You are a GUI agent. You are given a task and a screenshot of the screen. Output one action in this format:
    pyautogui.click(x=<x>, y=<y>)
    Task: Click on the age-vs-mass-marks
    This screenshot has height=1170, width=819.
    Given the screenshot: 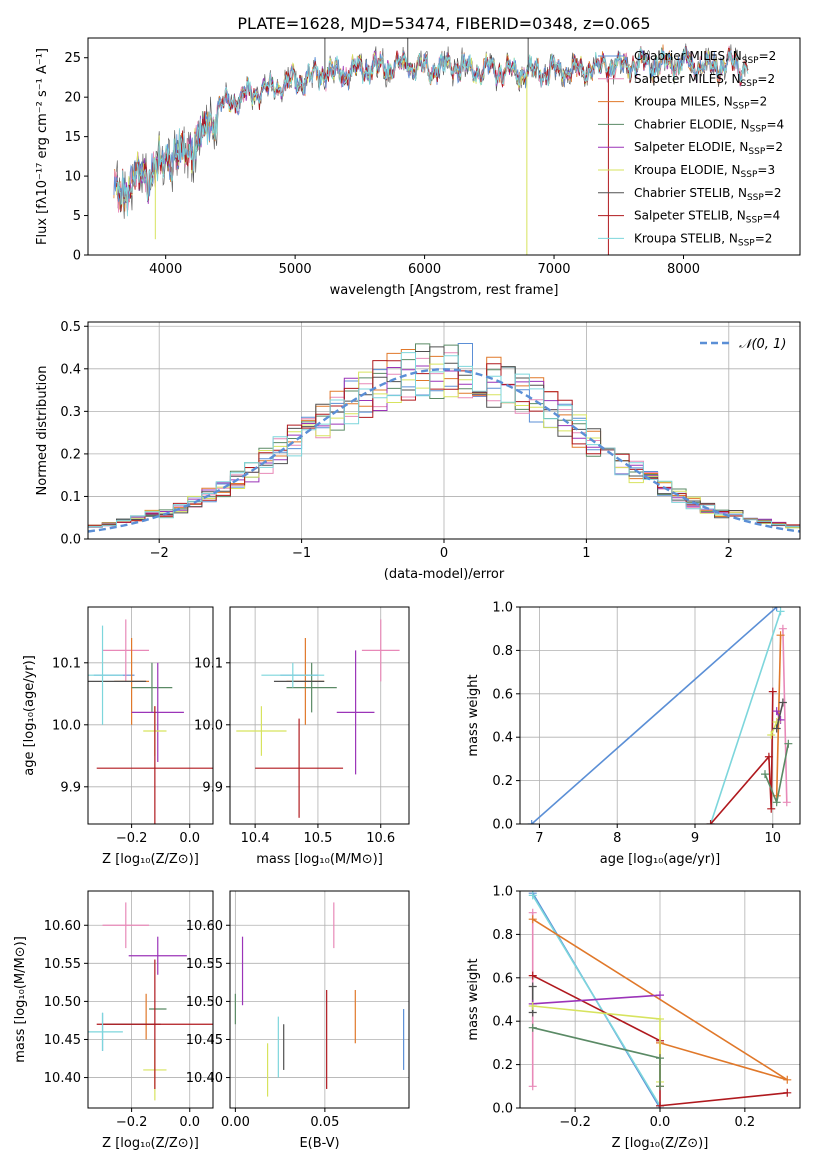 What is the action you would take?
    pyautogui.click(x=318, y=718)
    